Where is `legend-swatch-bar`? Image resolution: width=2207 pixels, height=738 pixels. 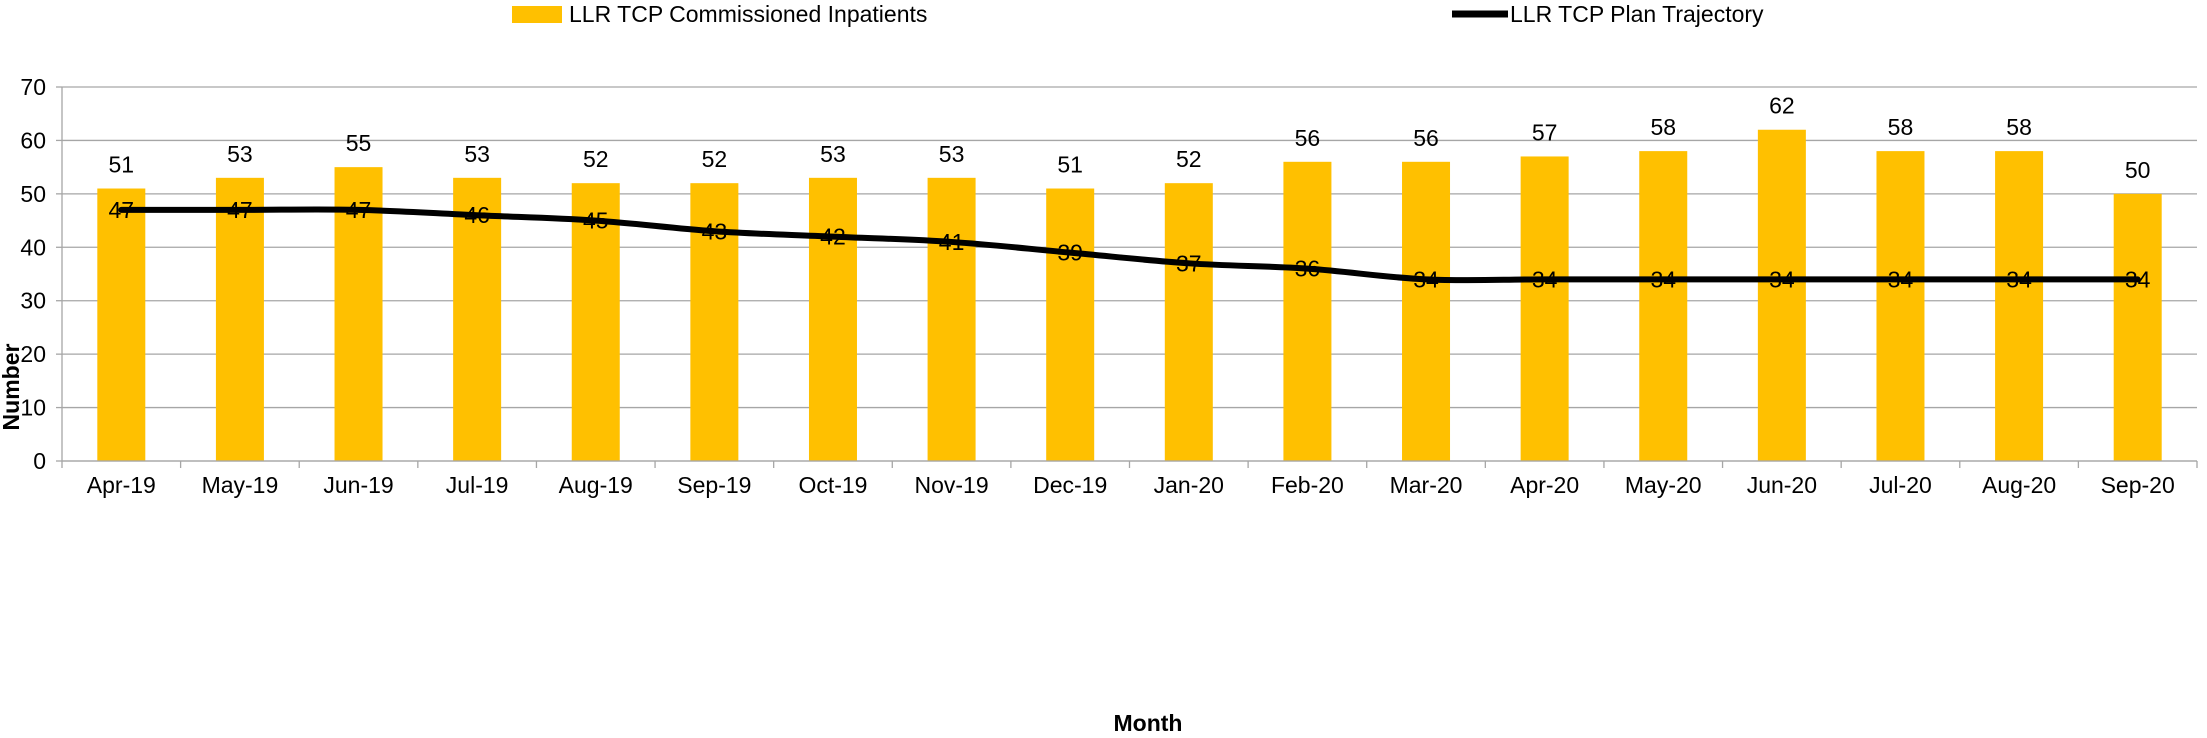
legend-swatch-bar is located at coordinates (537, 14).